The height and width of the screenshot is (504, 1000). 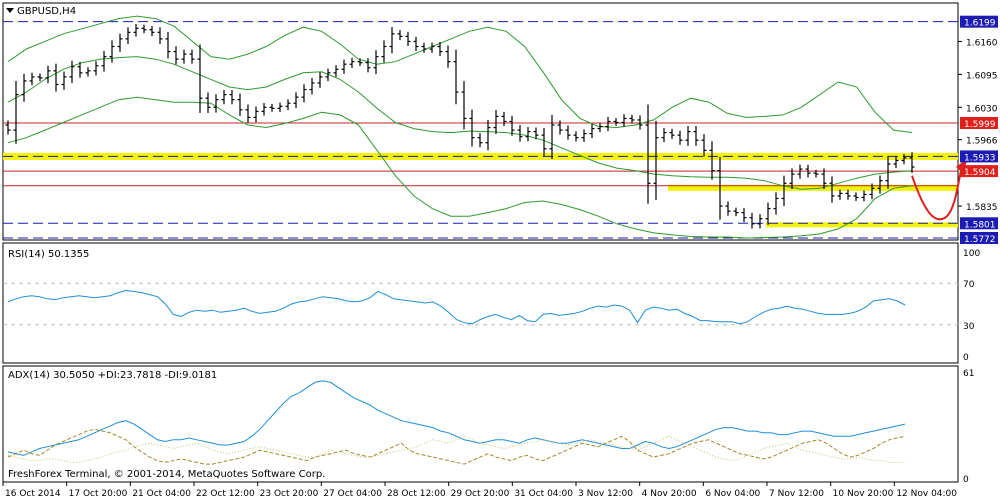 What do you see at coordinates (966, 480) in the screenshot?
I see `adx-tick-label: 0` at bounding box center [966, 480].